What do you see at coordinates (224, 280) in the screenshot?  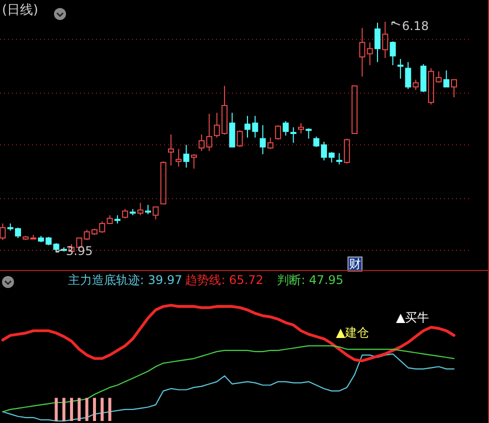 I see `series-label: 趋势线: 65.72` at bounding box center [224, 280].